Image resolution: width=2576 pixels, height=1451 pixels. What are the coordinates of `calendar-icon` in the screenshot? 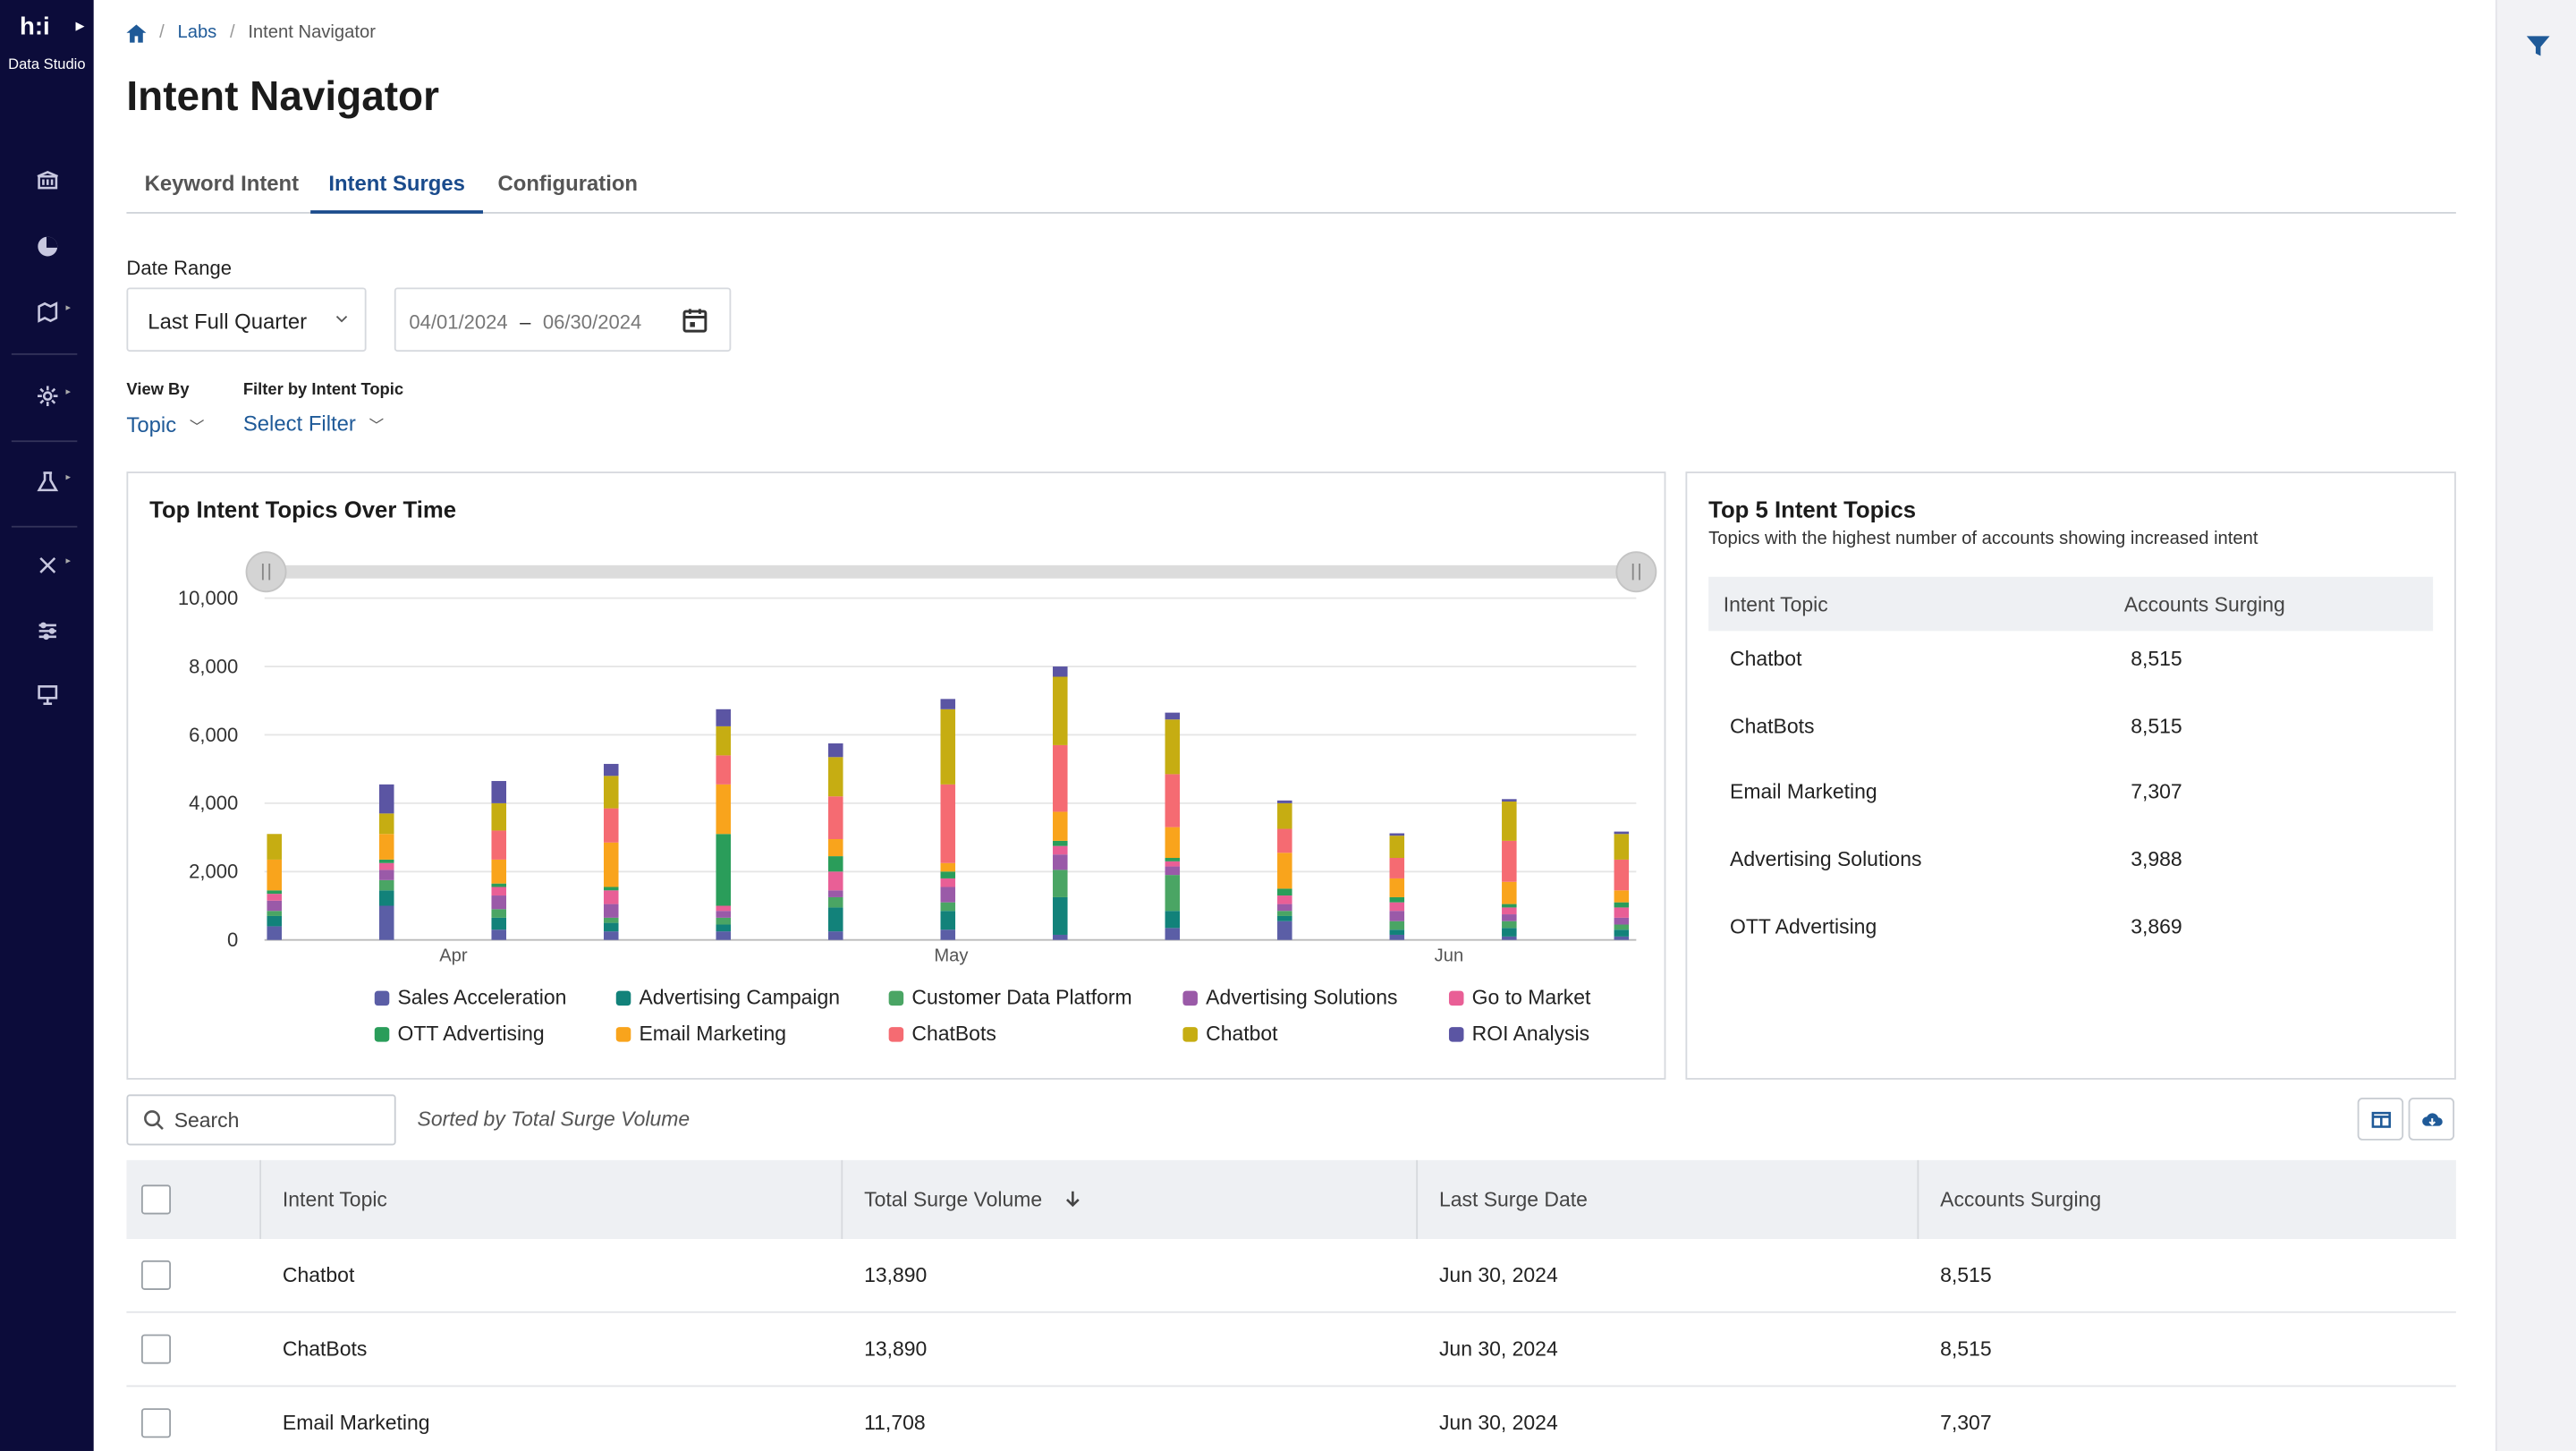 It's located at (694, 321).